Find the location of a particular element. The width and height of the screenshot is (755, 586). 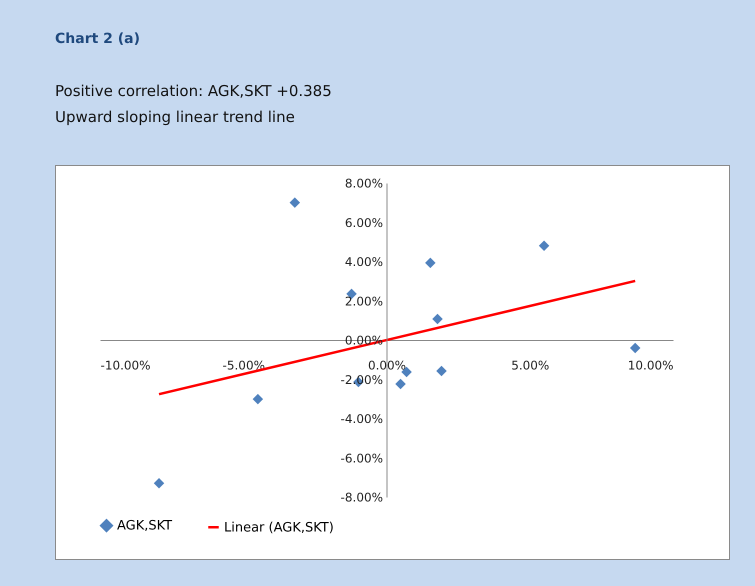

y-tick-label: 2.00% is located at coordinates (363, 301).